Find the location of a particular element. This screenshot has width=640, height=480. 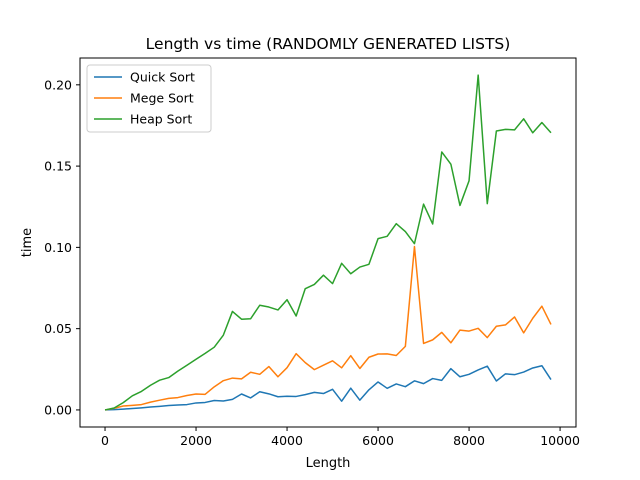

x-tick-label: 4000 is located at coordinates (287, 440).